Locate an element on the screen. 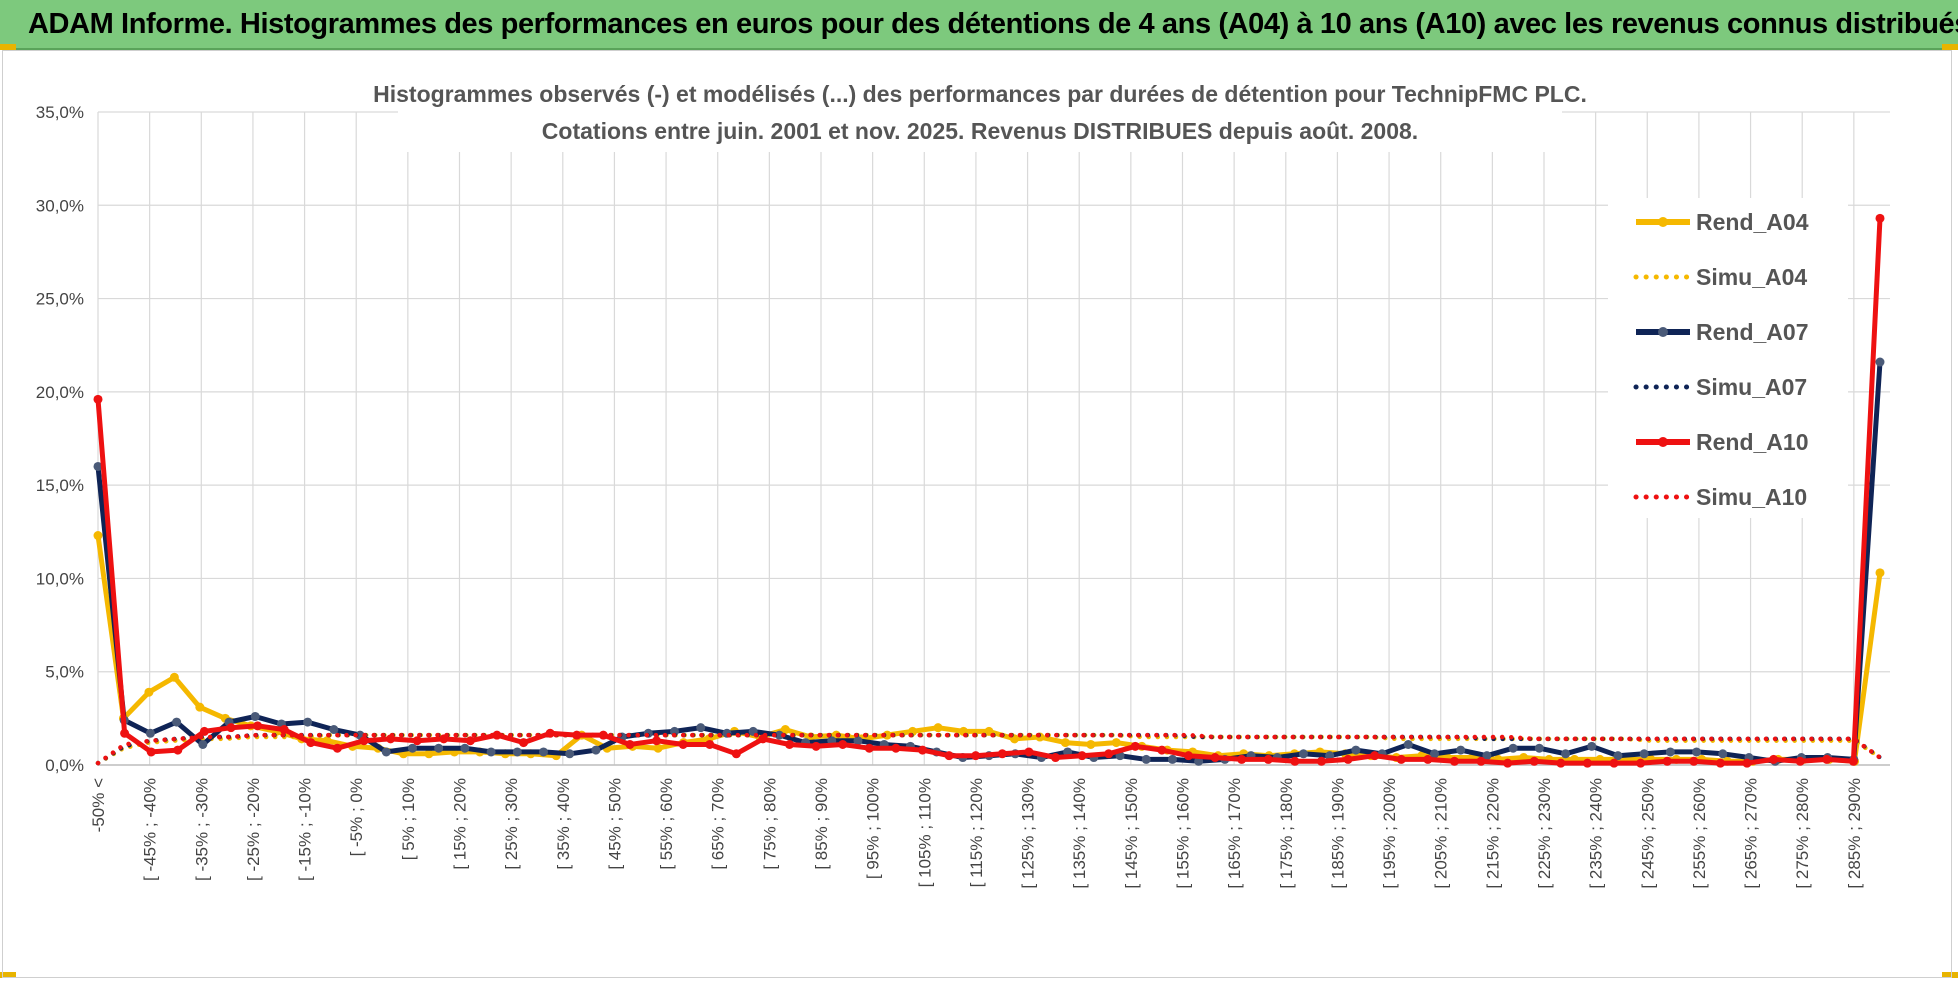 Image resolution: width=1958 pixels, height=983 pixels. x-tick-label: [ 235% ; 240% is located at coordinates (1596, 833).